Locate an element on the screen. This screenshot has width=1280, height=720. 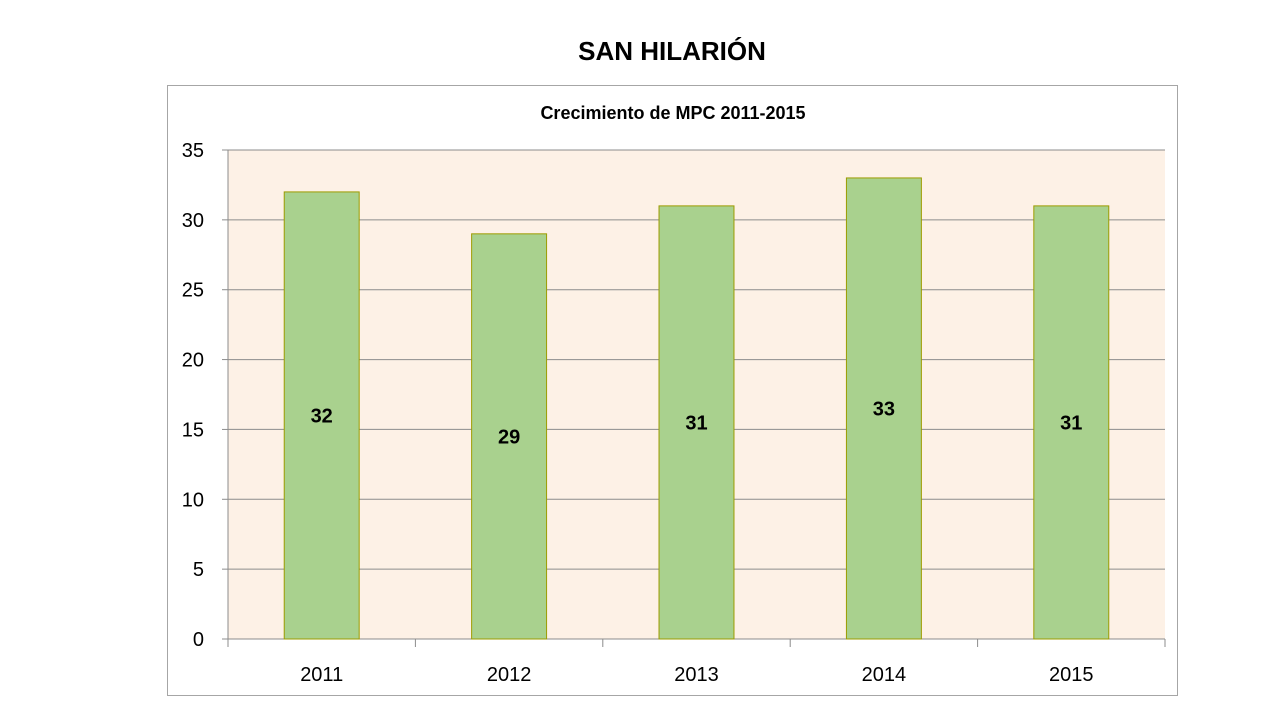
data-label-2014: 33 is located at coordinates (884, 409).